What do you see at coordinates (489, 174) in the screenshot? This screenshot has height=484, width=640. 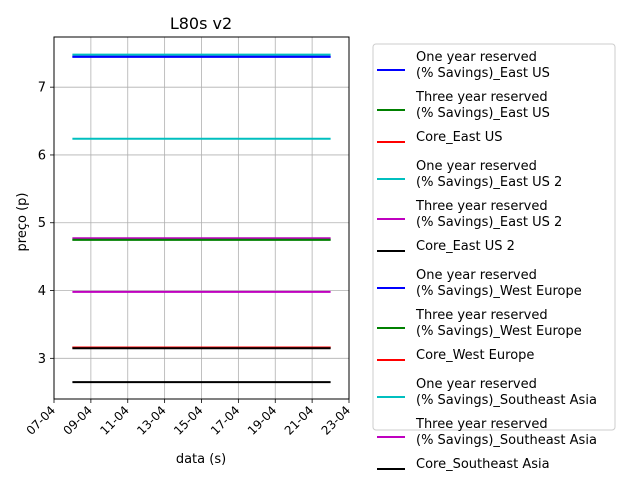 I see `legend-label: One year reserved (% Savings)_East US 2` at bounding box center [489, 174].